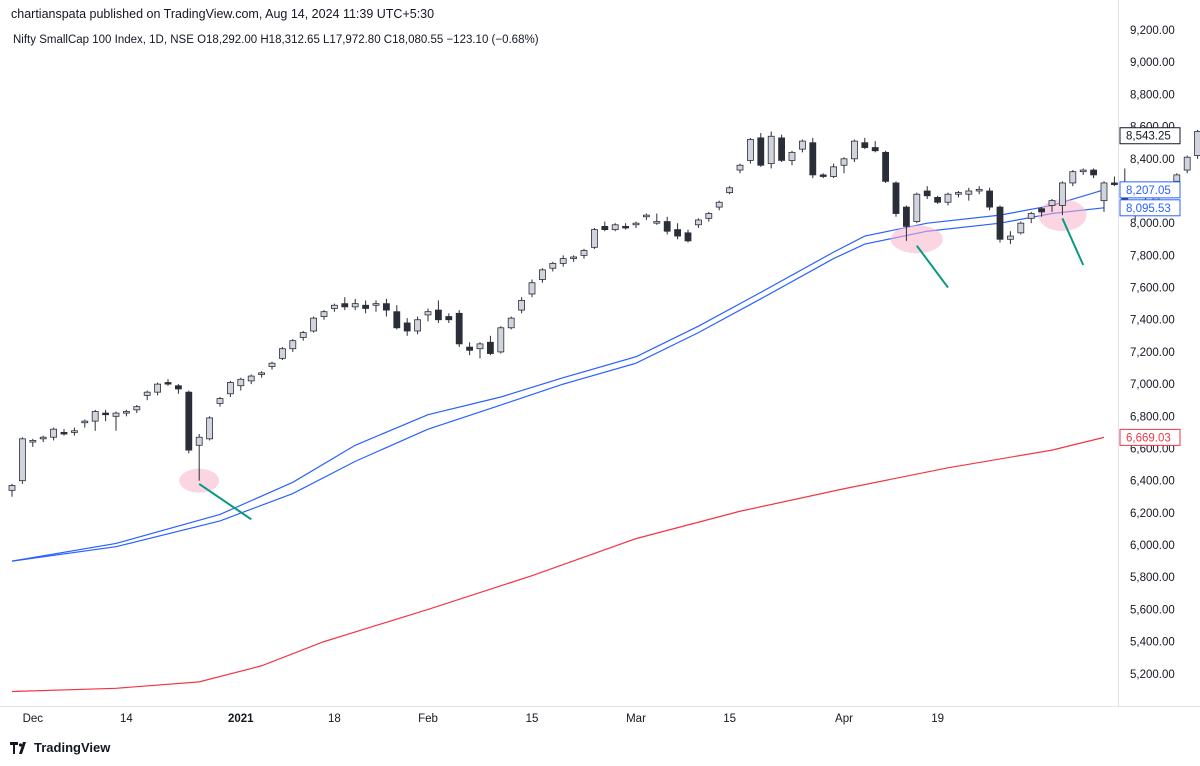 Image resolution: width=1200 pixels, height=766 pixels. I want to click on footer-brand: TradingView, so click(60, 747).